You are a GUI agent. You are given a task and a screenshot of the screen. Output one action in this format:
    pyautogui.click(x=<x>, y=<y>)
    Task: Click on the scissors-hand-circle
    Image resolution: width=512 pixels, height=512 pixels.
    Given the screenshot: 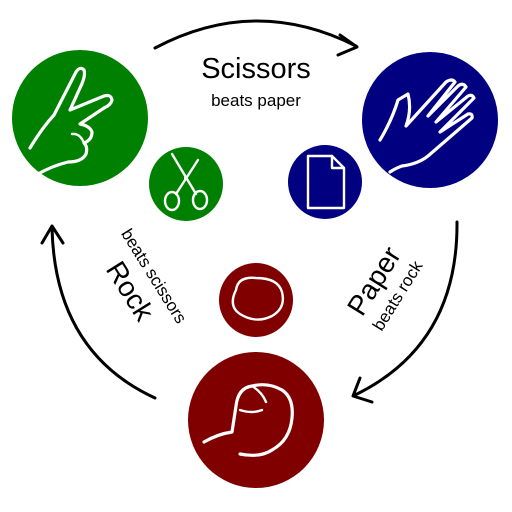 What is the action you would take?
    pyautogui.click(x=80, y=118)
    